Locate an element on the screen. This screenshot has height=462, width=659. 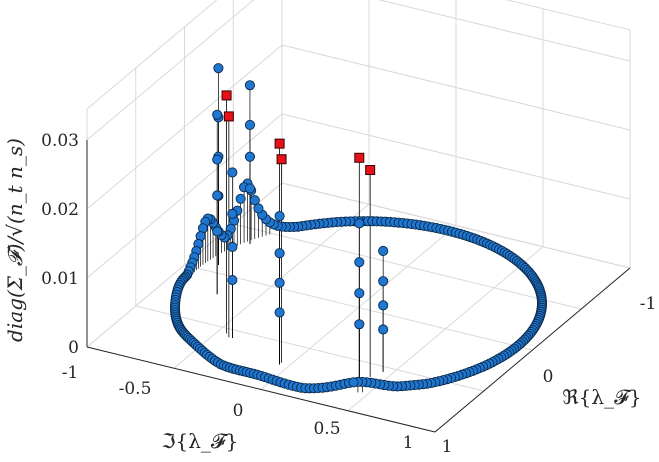
x-tick-label: 0 is located at coordinates (548, 377).